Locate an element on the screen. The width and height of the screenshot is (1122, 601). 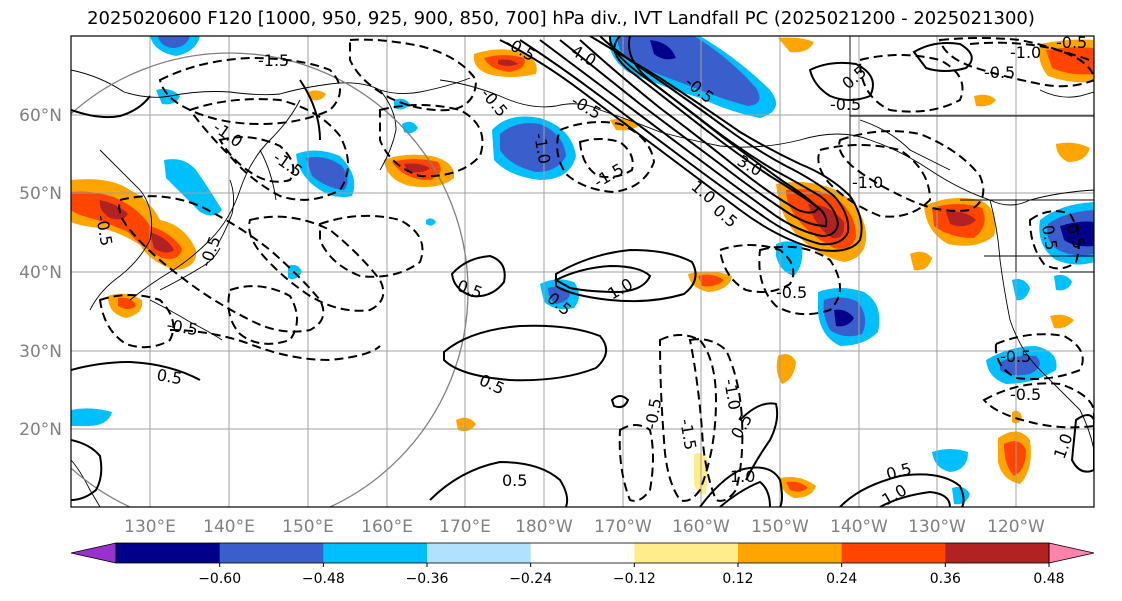
lon-label: 150°E is located at coordinates (308, 527).